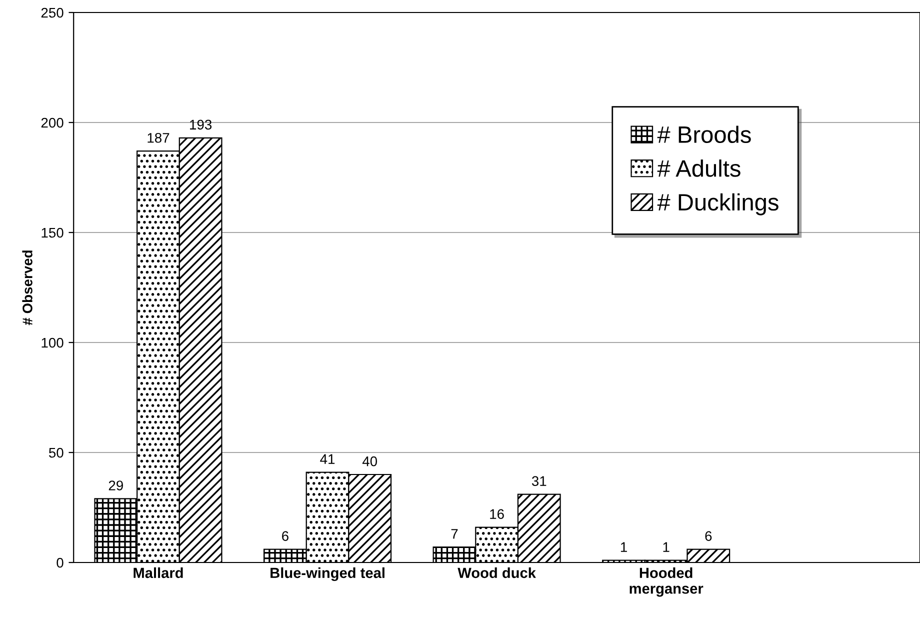 This screenshot has height=625, width=920. I want to click on y-tick-label: 150, so click(53, 233).